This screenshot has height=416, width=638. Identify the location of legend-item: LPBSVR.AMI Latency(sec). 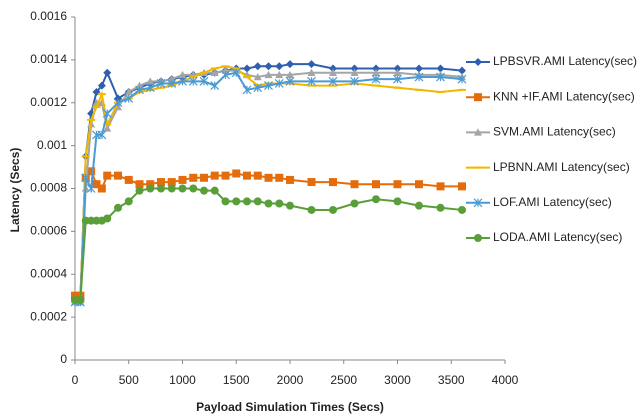
(551, 61).